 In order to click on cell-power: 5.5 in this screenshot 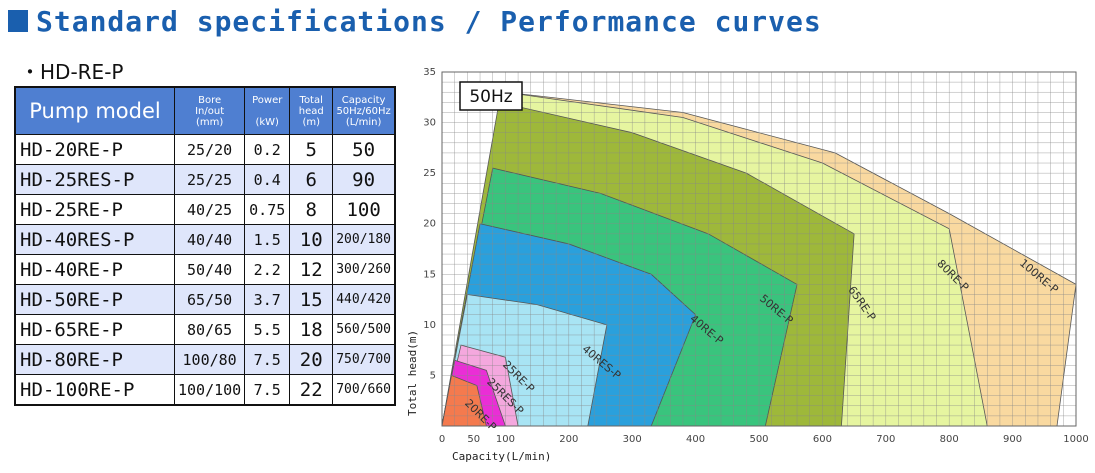, I will do `click(267, 329)`.